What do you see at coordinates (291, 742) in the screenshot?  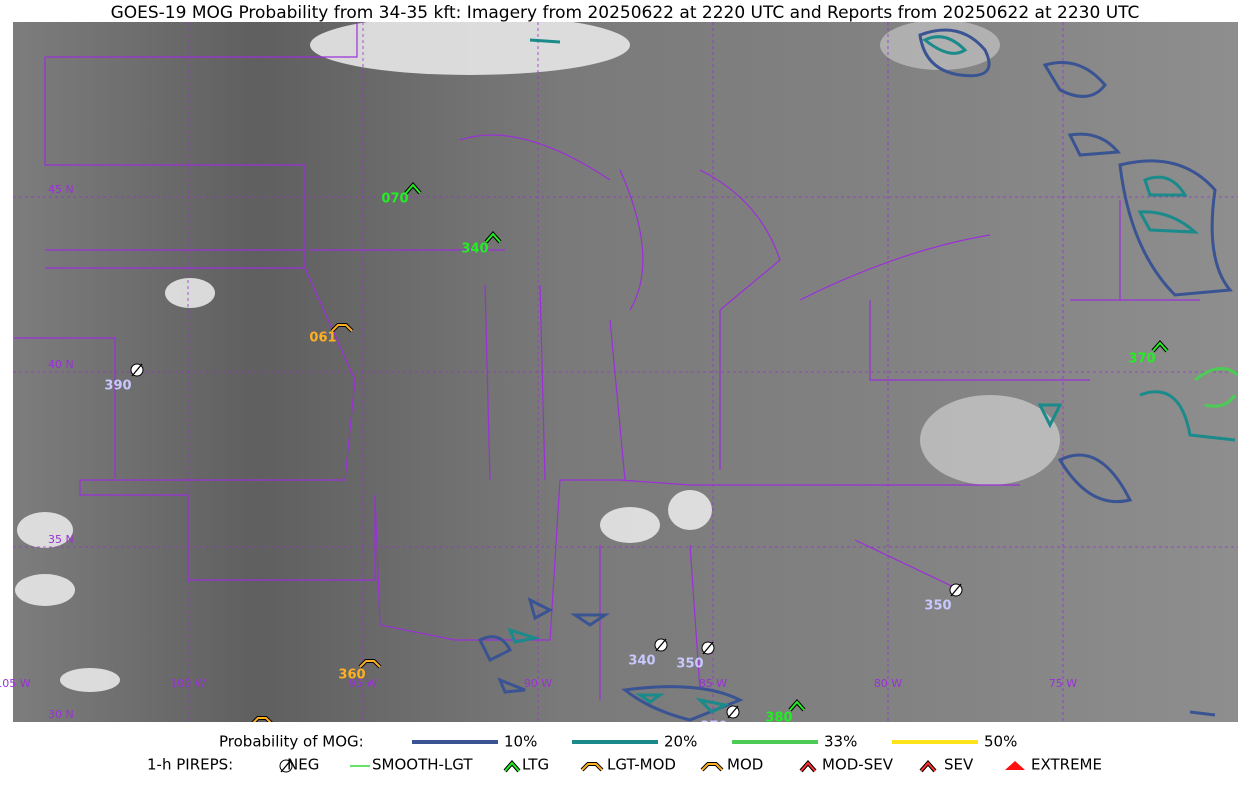 I see `legend-title: Probability of MOG:` at bounding box center [291, 742].